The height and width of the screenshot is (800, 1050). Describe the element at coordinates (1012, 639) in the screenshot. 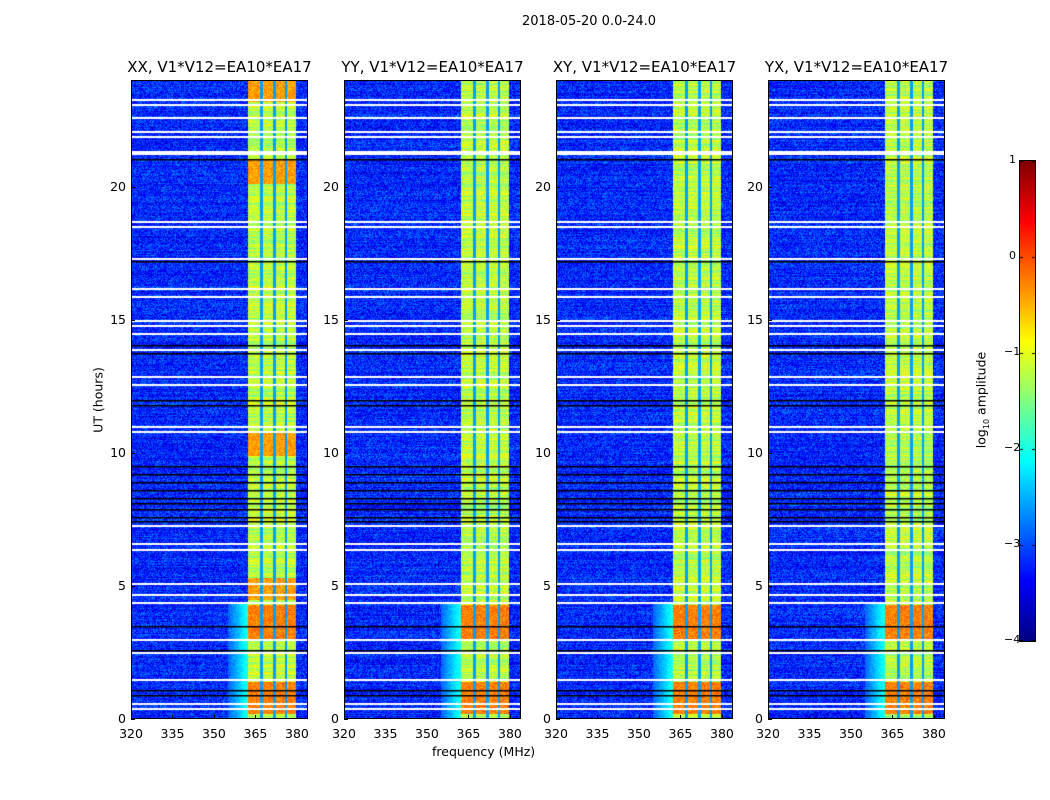

I see `colorbar-tick-label: −4` at that location.